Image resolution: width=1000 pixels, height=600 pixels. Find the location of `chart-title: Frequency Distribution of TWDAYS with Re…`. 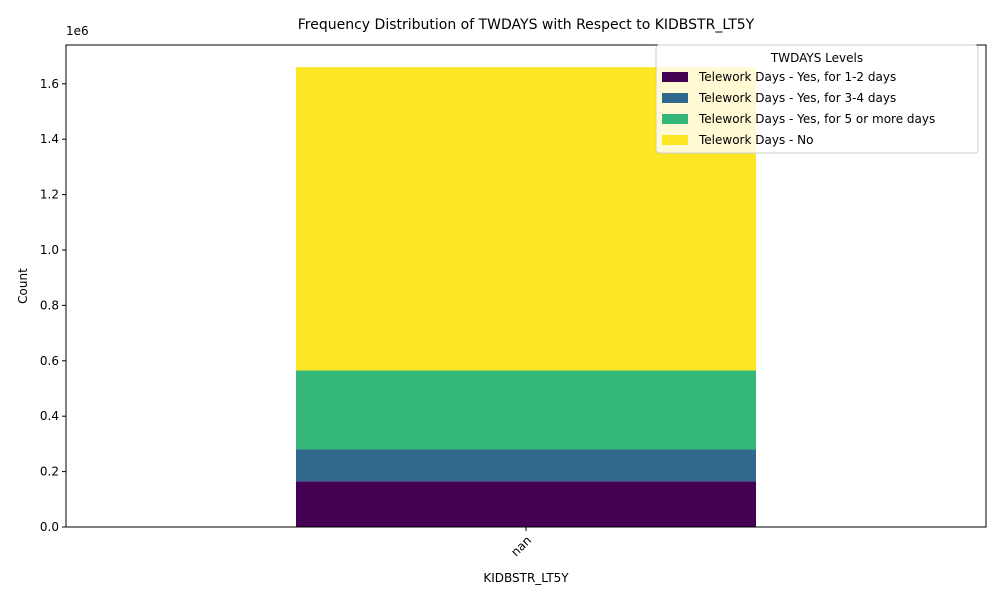

chart-title: Frequency Distribution of TWDAYS with Re… is located at coordinates (526, 25).